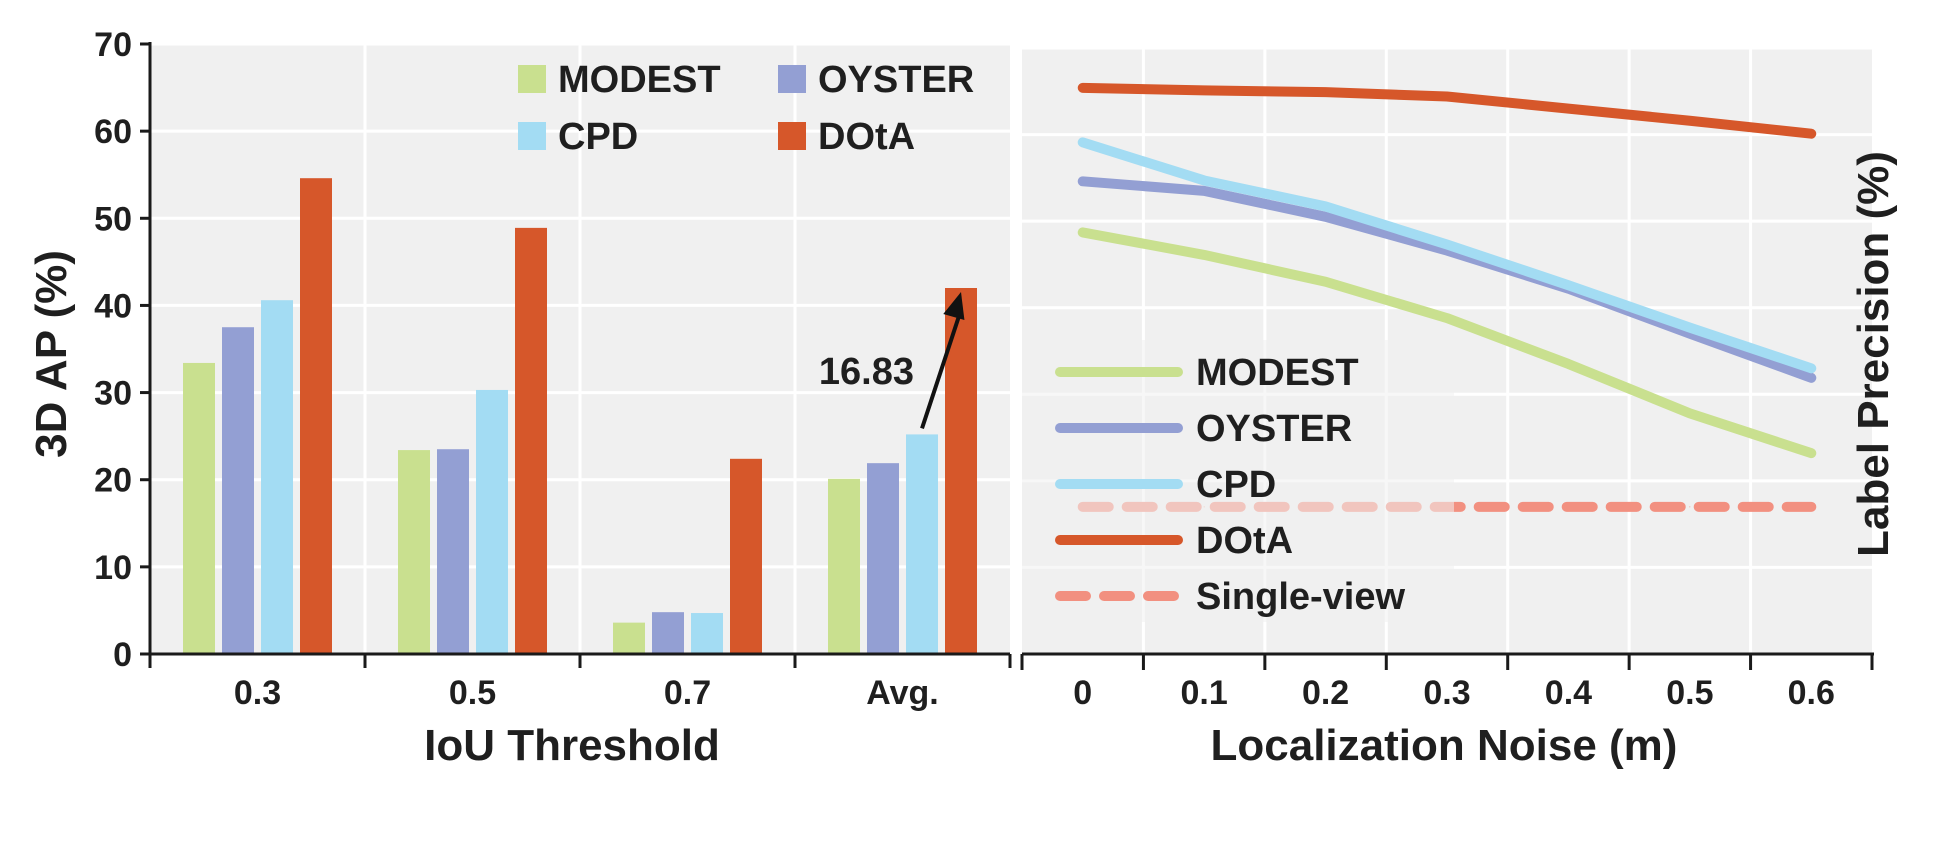 This screenshot has height=844, width=1940. I want to click on line-legend-label-oyster: OYSTER, so click(1274, 429).